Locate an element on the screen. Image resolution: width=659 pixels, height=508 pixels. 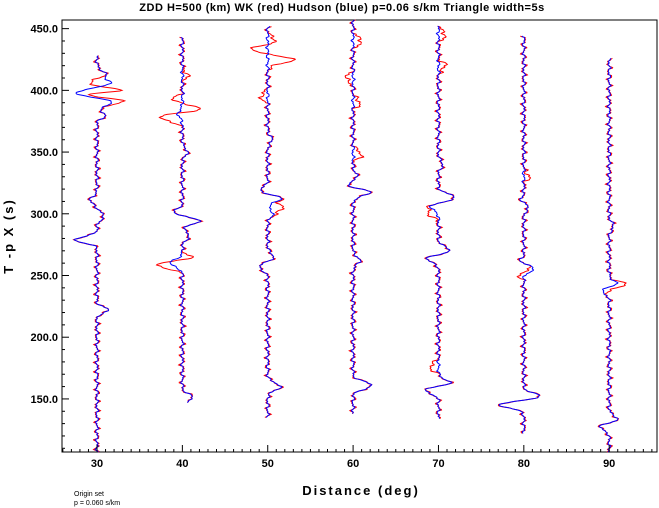
y-tick-label: 350.0 is located at coordinates (44, 153).